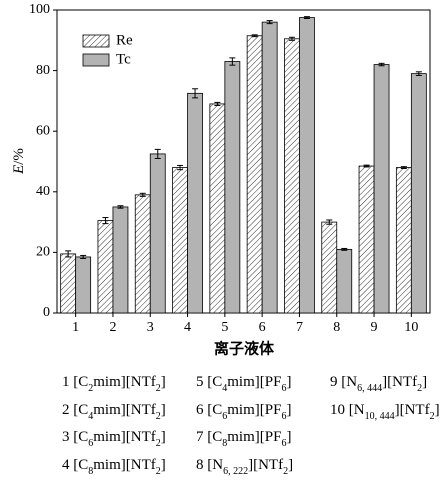 The height and width of the screenshot is (486, 441). What do you see at coordinates (262, 327) in the screenshot?
I see `x-tick-label: 6` at bounding box center [262, 327].